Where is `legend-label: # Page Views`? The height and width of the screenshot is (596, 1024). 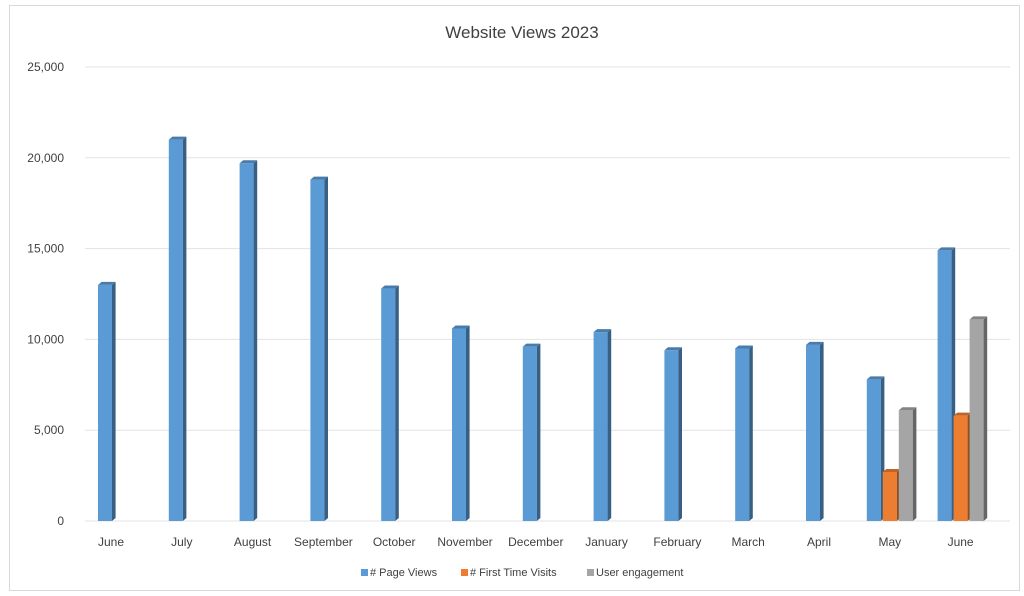 legend-label: # Page Views is located at coordinates (404, 573).